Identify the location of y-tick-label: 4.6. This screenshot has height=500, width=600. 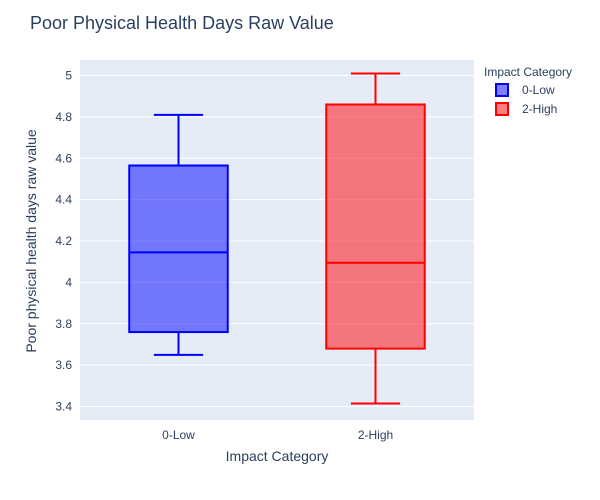
(63, 158).